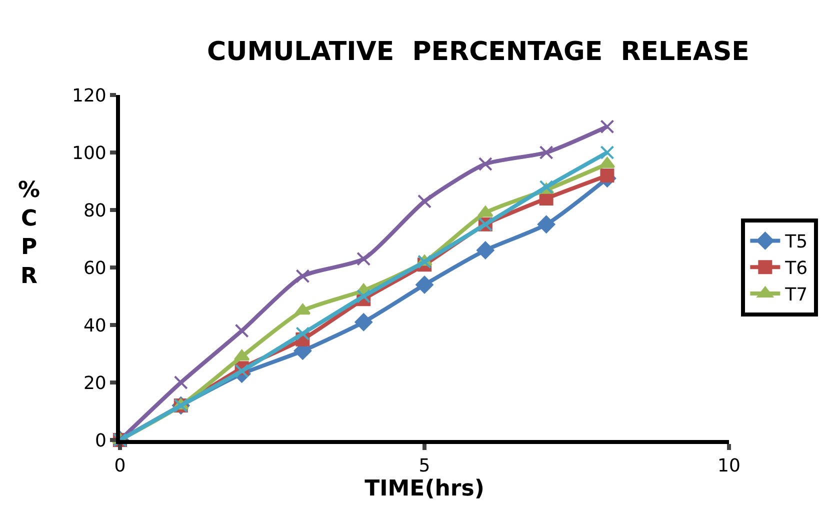 The width and height of the screenshot is (839, 508). What do you see at coordinates (94, 383) in the screenshot?
I see `y-tick-label: 20` at bounding box center [94, 383].